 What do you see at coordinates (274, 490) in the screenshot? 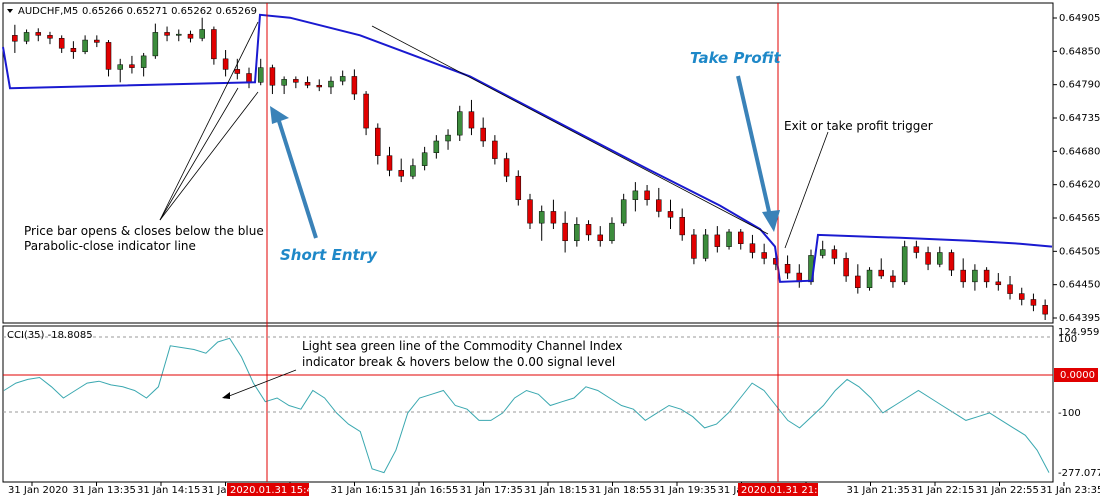
I see `entry-time-label: 2020.01.31 15:40` at bounding box center [274, 490].